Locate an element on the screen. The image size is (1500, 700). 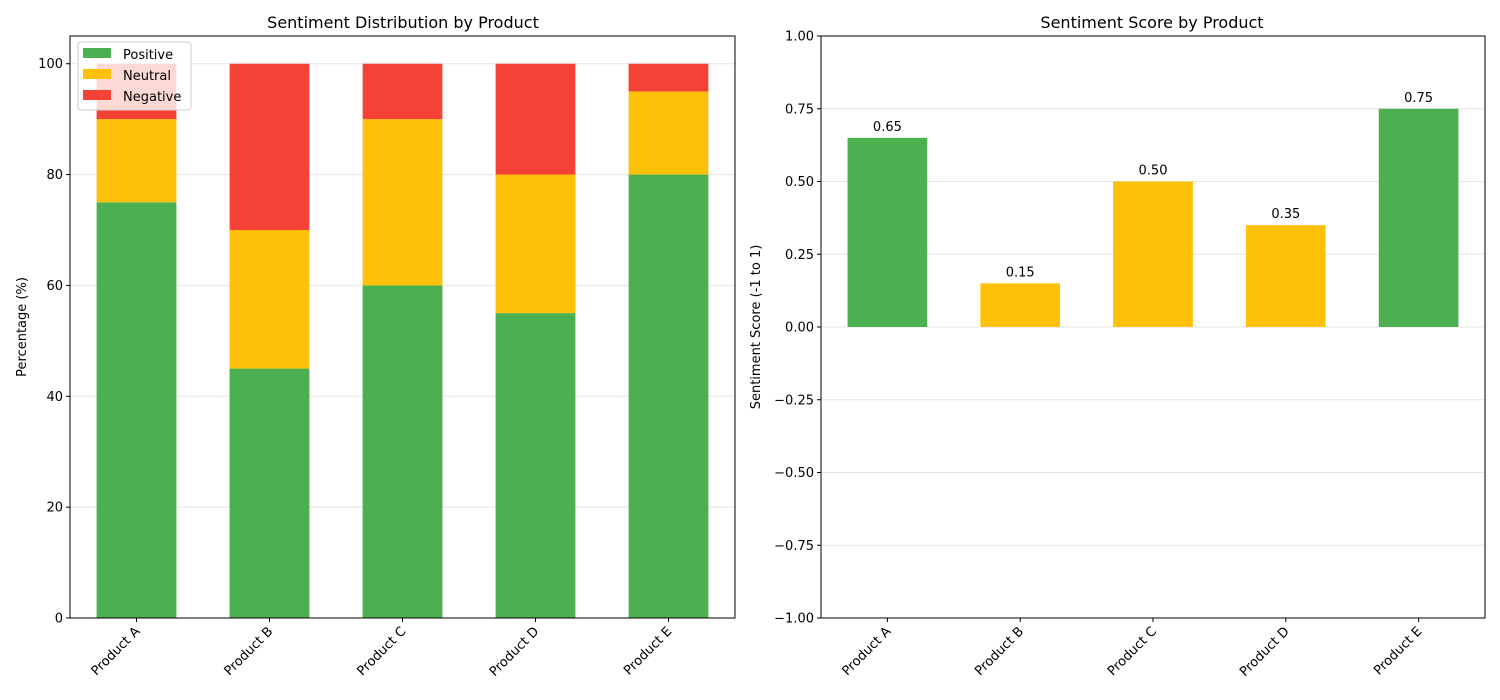
chart-title: Sentiment Score by Product is located at coordinates (1151, 22).